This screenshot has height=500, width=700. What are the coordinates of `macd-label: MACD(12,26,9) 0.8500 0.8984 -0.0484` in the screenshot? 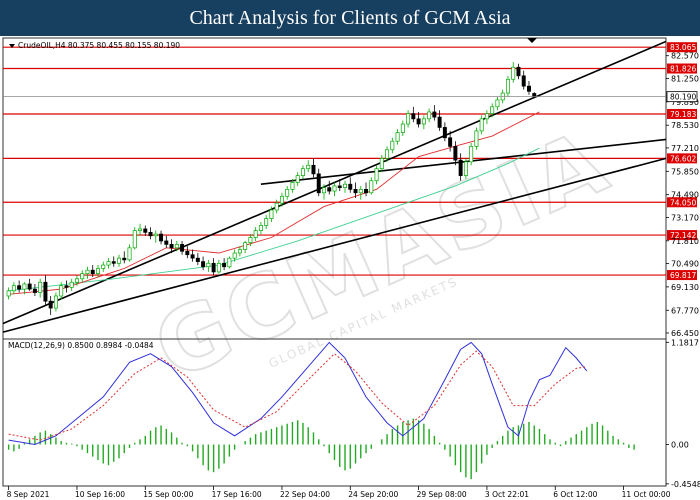 It's located at (81, 345).